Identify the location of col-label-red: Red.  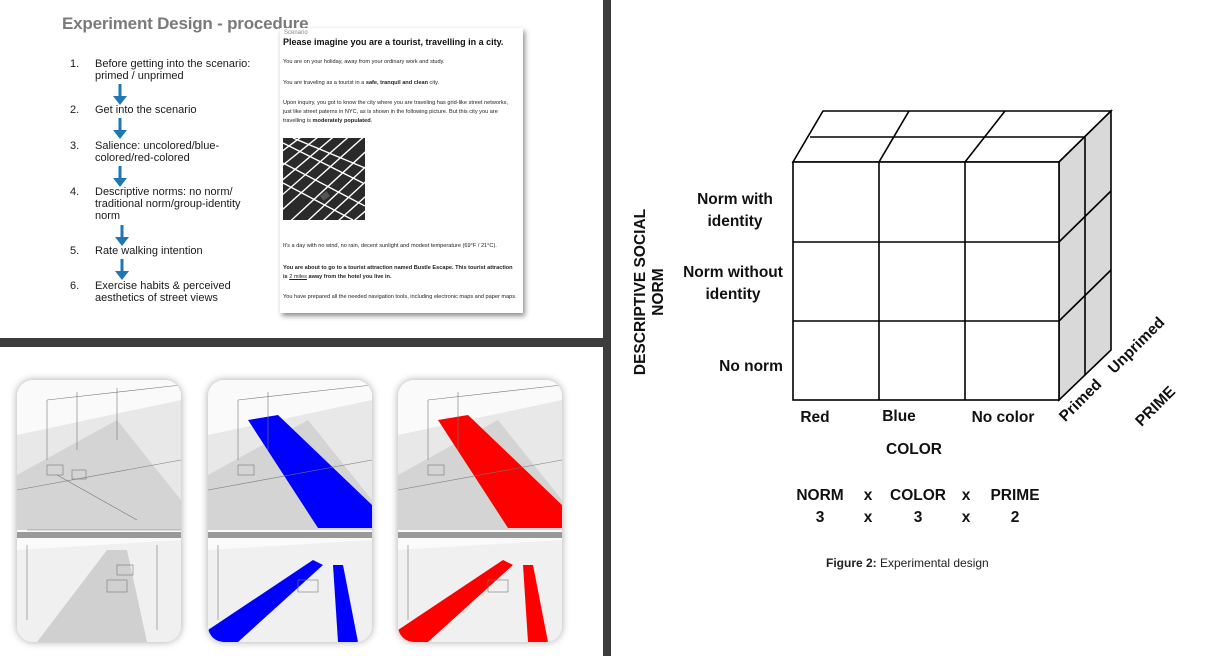
(815, 417).